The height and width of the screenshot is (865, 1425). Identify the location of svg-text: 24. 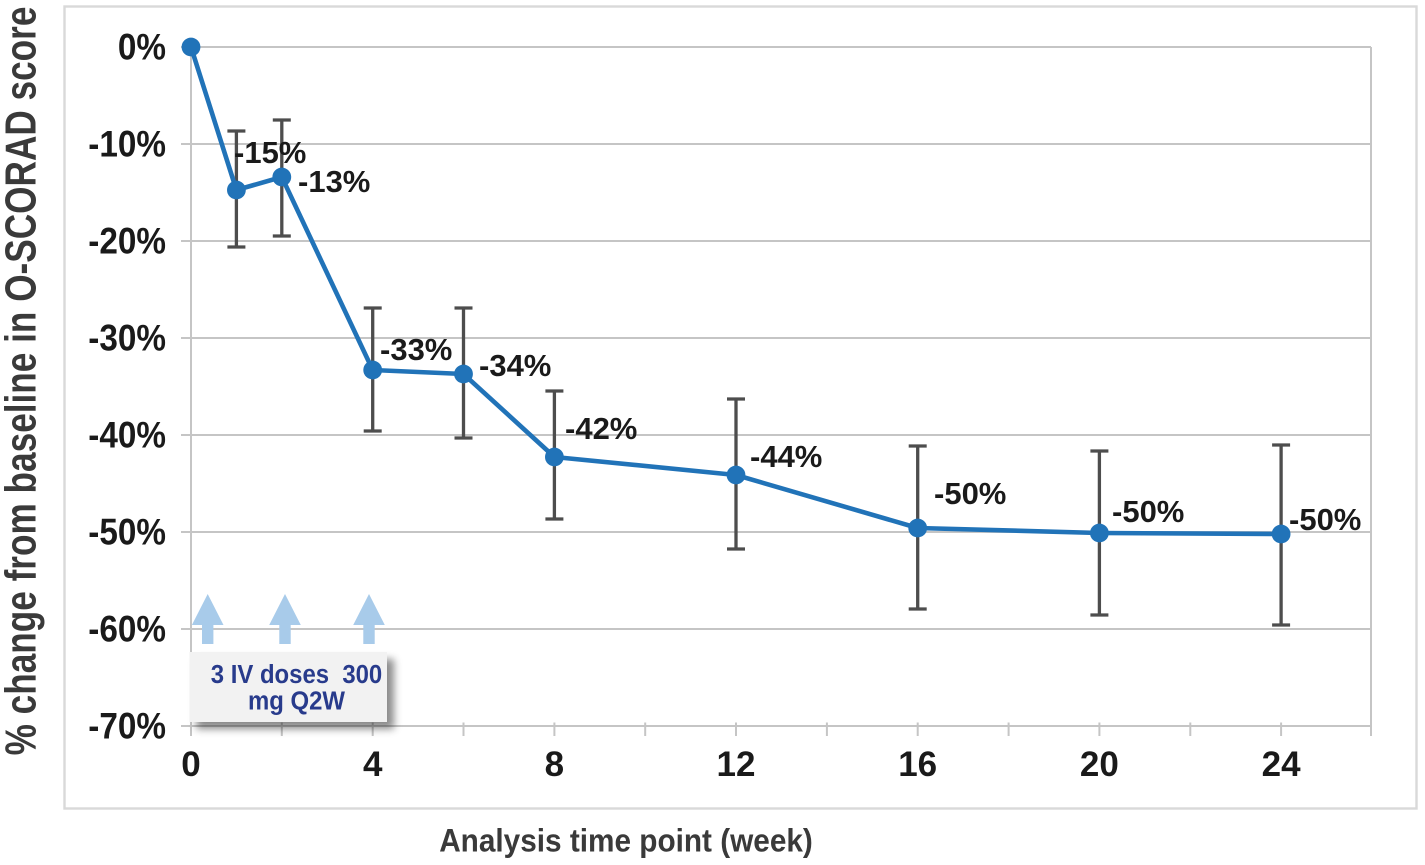
(1281, 764).